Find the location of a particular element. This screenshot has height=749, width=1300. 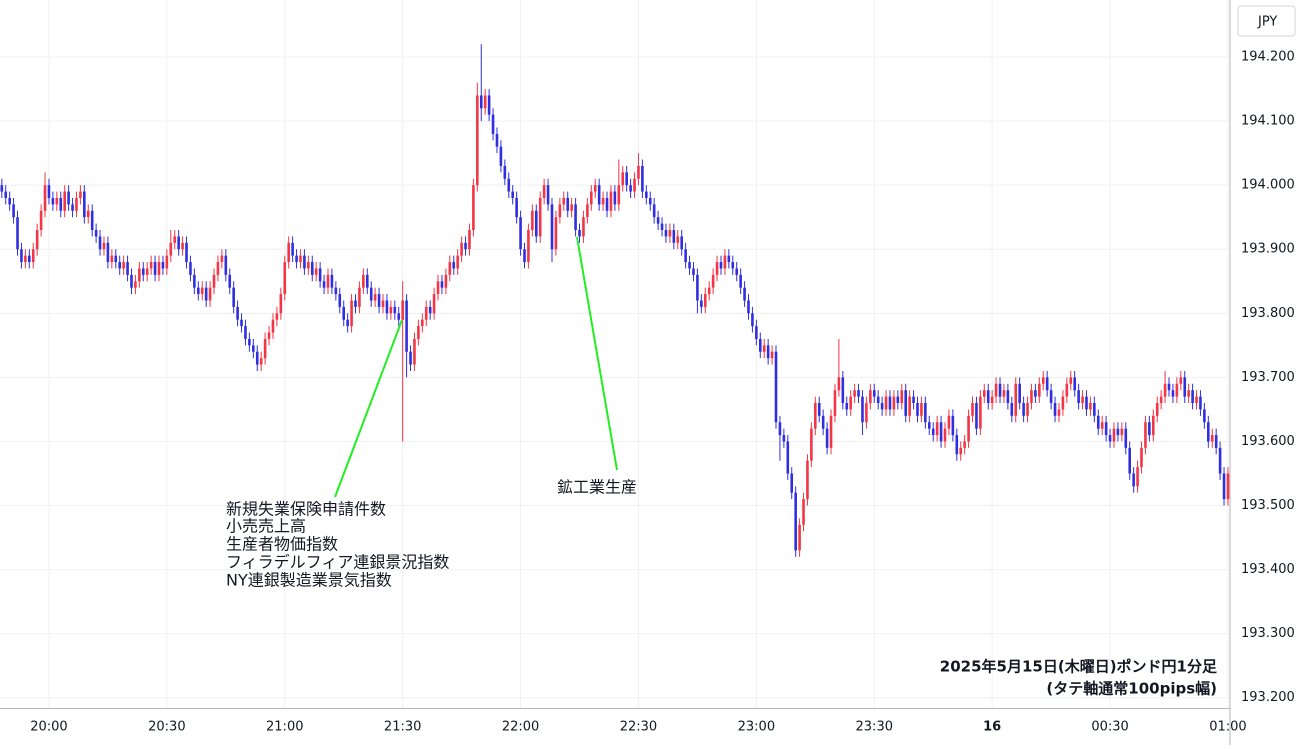

y-tick-label: 193.700 is located at coordinates (1268, 377).